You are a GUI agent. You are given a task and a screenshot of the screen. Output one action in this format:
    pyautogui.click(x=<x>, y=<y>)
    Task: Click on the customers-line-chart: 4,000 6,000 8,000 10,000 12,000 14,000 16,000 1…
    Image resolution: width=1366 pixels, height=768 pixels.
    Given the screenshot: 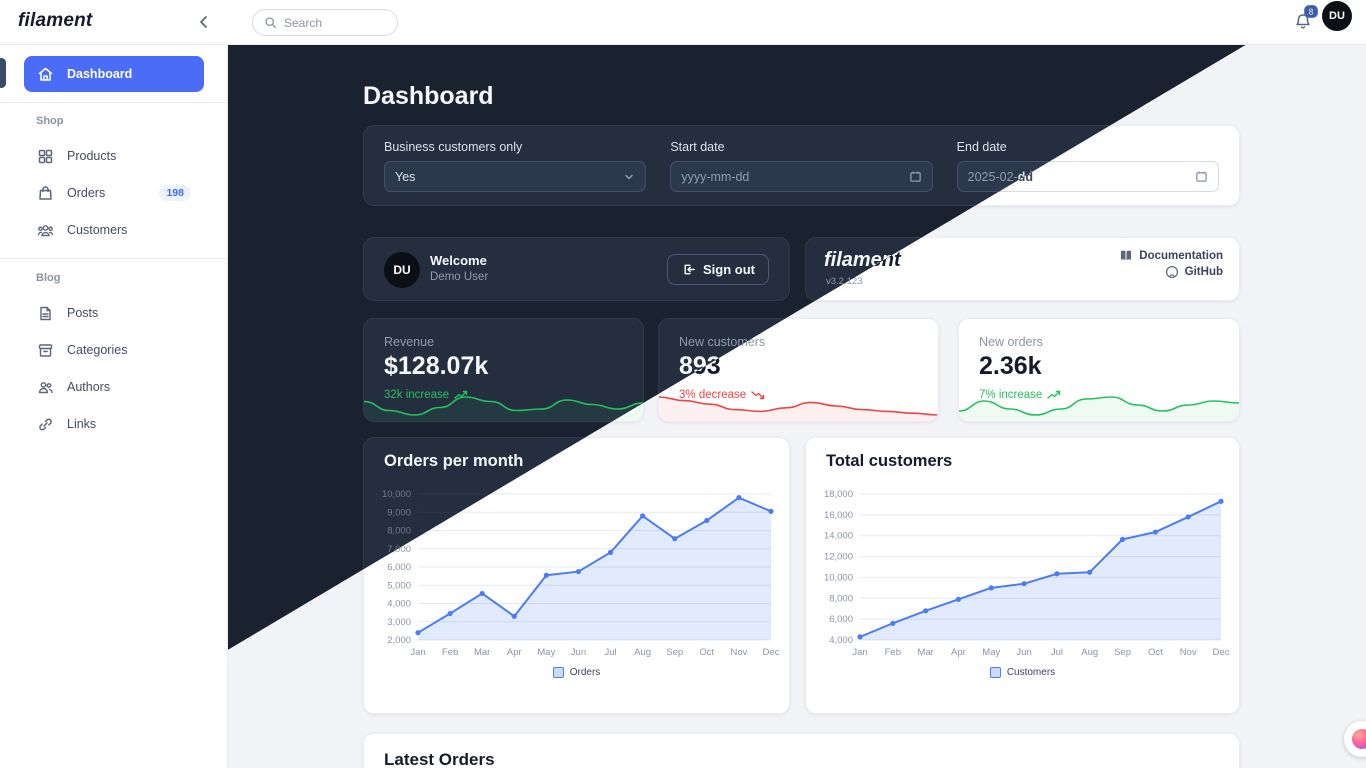 What is the action you would take?
    pyautogui.click(x=1027, y=573)
    